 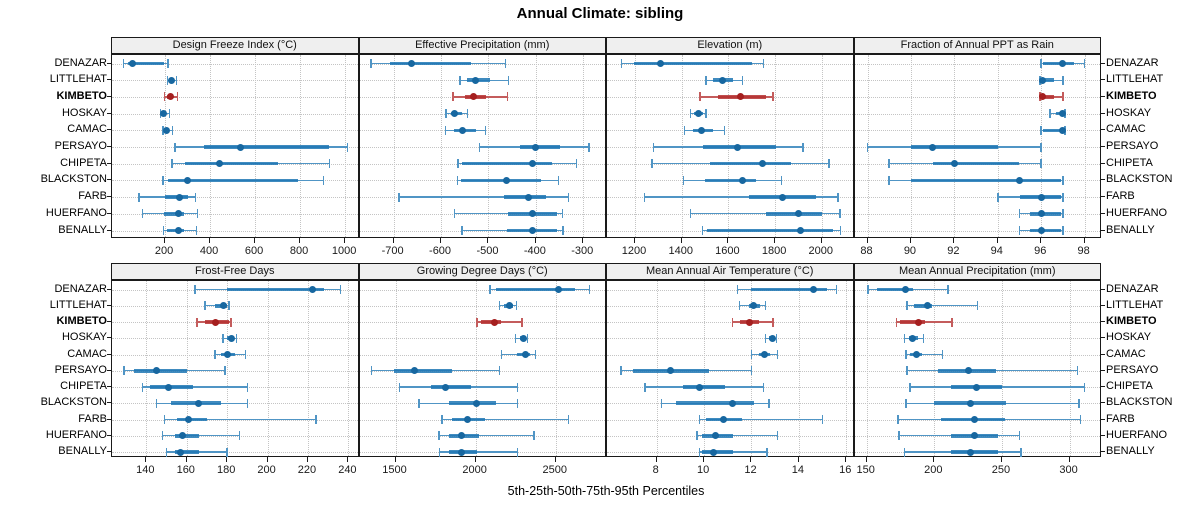 What do you see at coordinates (235, 271) in the screenshot?
I see `strip-label: Frost-Free Days` at bounding box center [235, 271].